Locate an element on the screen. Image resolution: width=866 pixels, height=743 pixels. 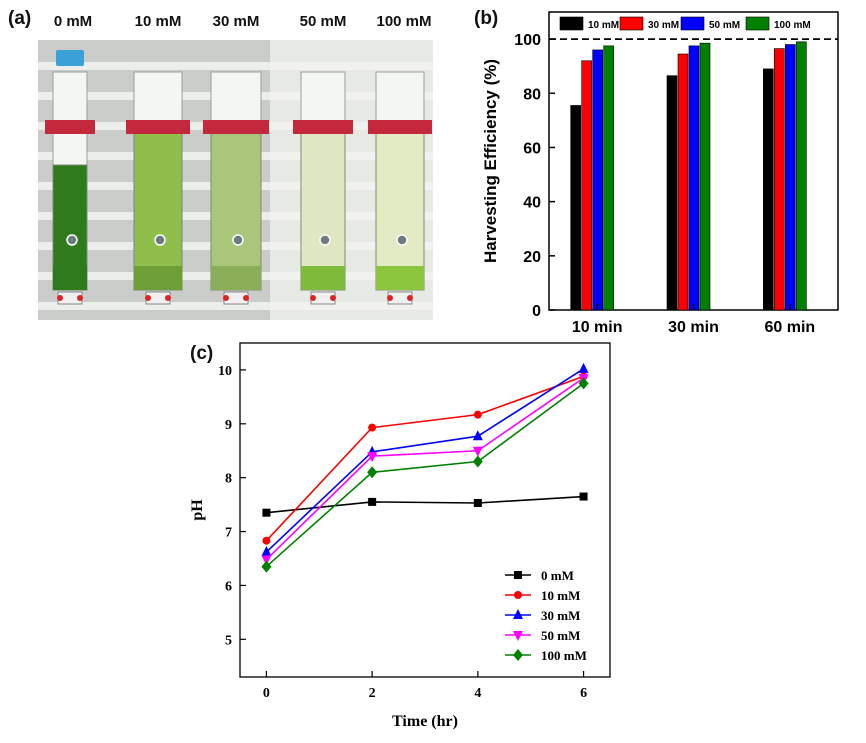
panel-label-b: (b) is located at coordinates (486, 18).